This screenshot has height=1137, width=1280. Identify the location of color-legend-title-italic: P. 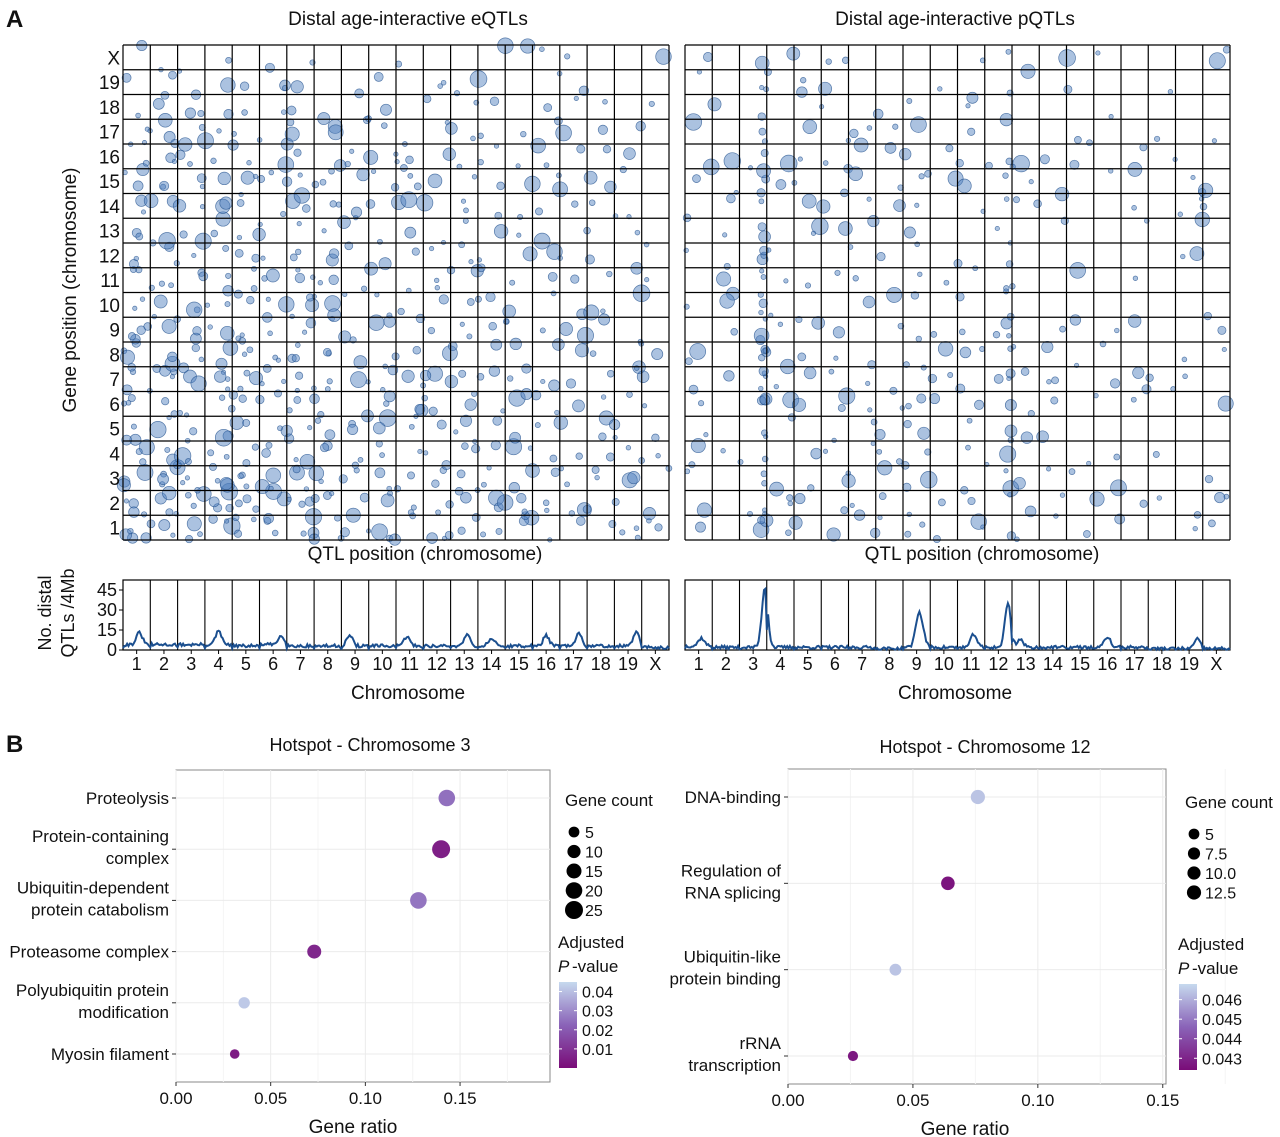
(1184, 968).